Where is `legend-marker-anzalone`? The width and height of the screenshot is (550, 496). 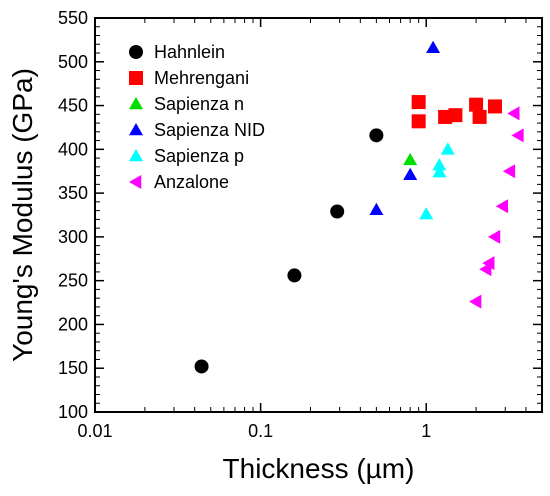 legend-marker-anzalone is located at coordinates (135, 182).